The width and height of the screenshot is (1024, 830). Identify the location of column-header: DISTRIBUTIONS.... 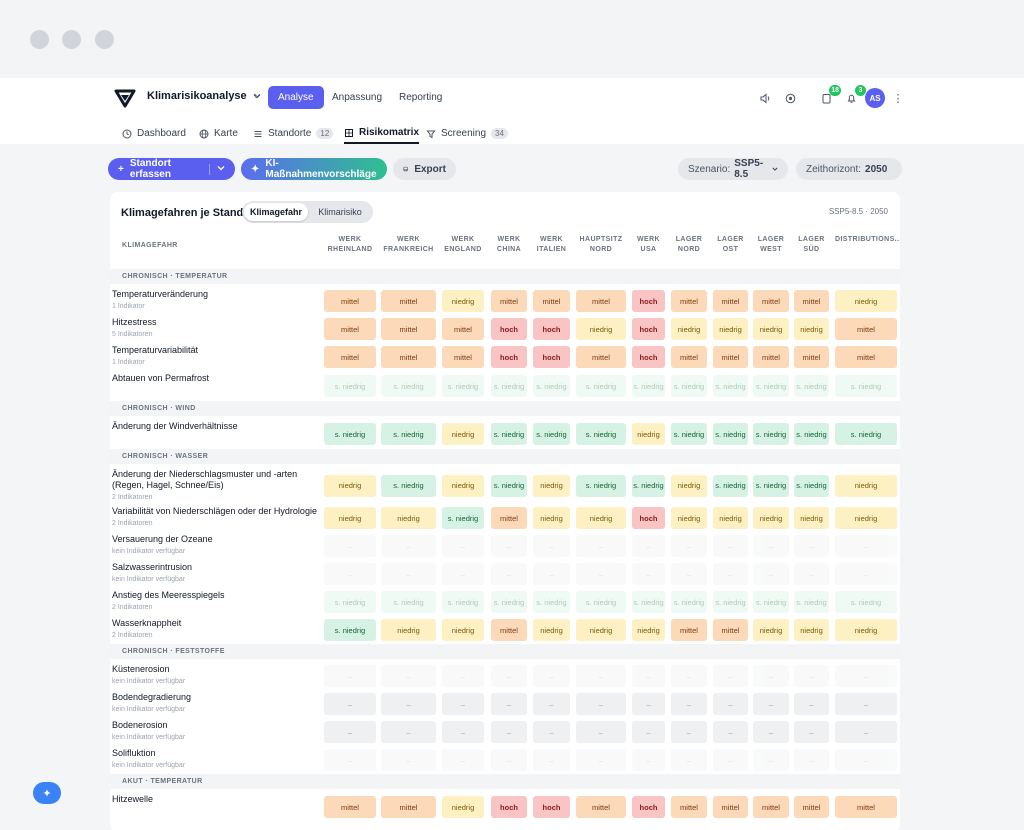
(867, 239).